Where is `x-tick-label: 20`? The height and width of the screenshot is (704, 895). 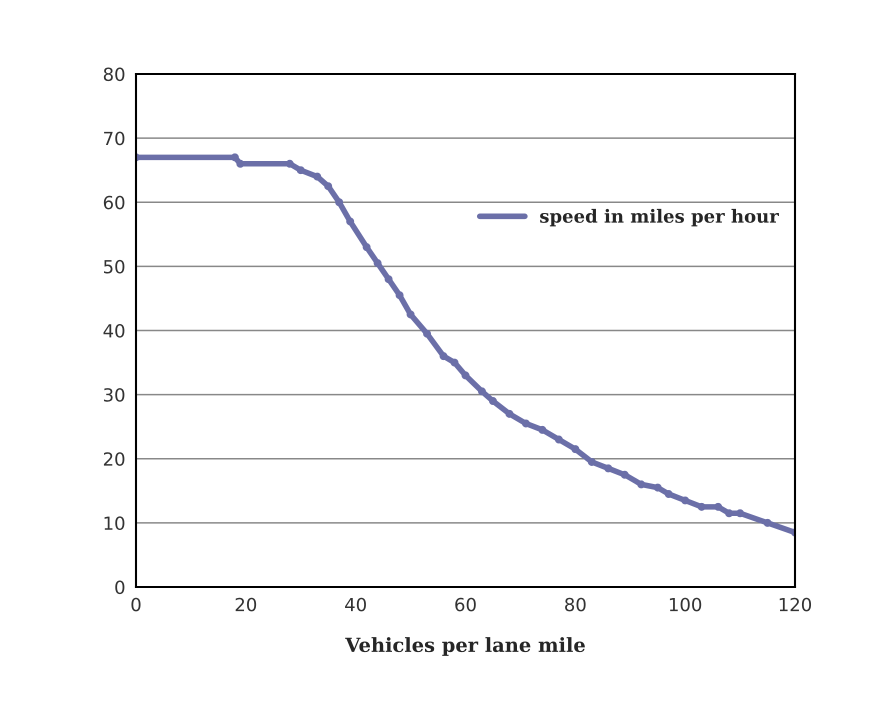
x-tick-label: 20 is located at coordinates (246, 605).